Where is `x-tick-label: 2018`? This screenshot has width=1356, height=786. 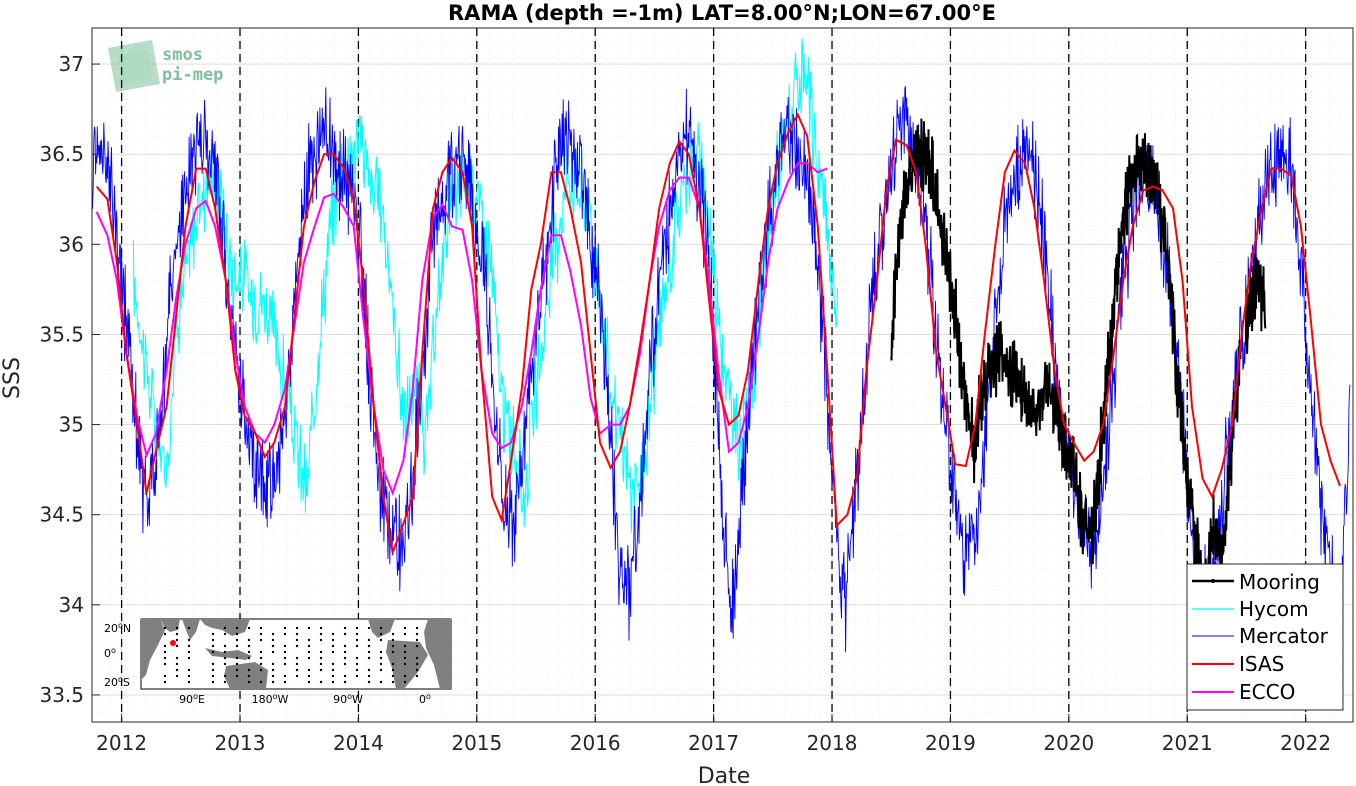 x-tick-label: 2018 is located at coordinates (832, 743).